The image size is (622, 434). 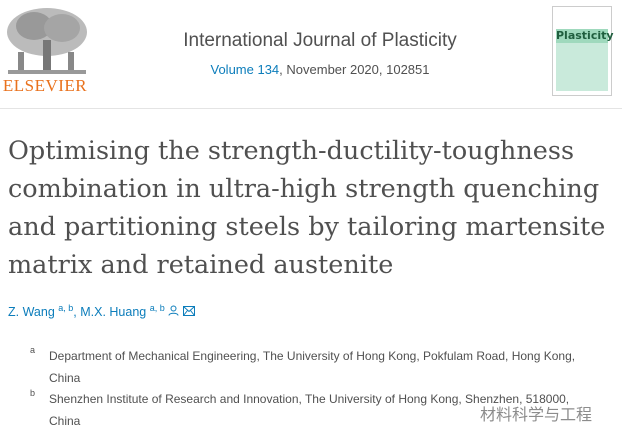 I want to click on affiliation-label: b, so click(x=33, y=393).